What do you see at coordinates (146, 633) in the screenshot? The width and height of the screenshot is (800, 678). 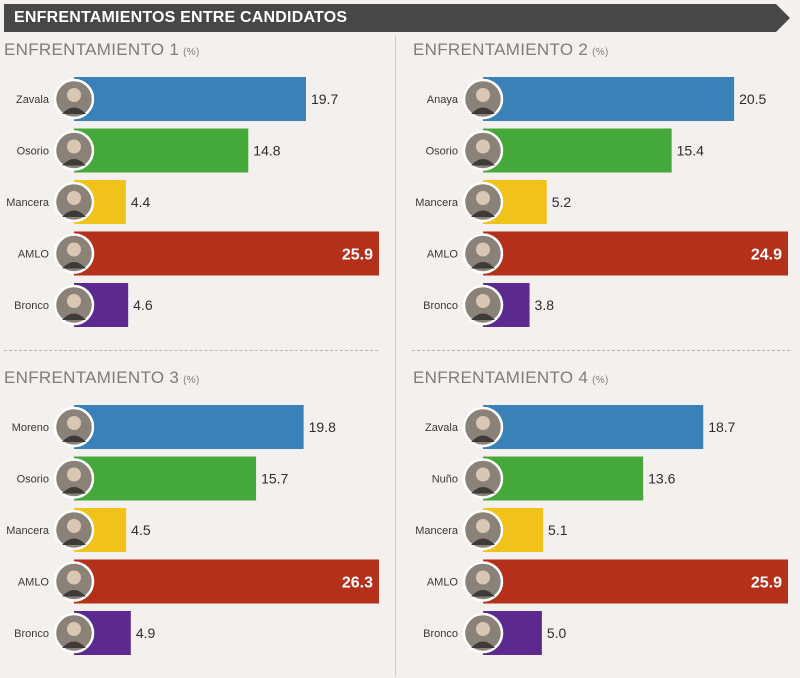 I see `value-label: 4.9` at bounding box center [146, 633].